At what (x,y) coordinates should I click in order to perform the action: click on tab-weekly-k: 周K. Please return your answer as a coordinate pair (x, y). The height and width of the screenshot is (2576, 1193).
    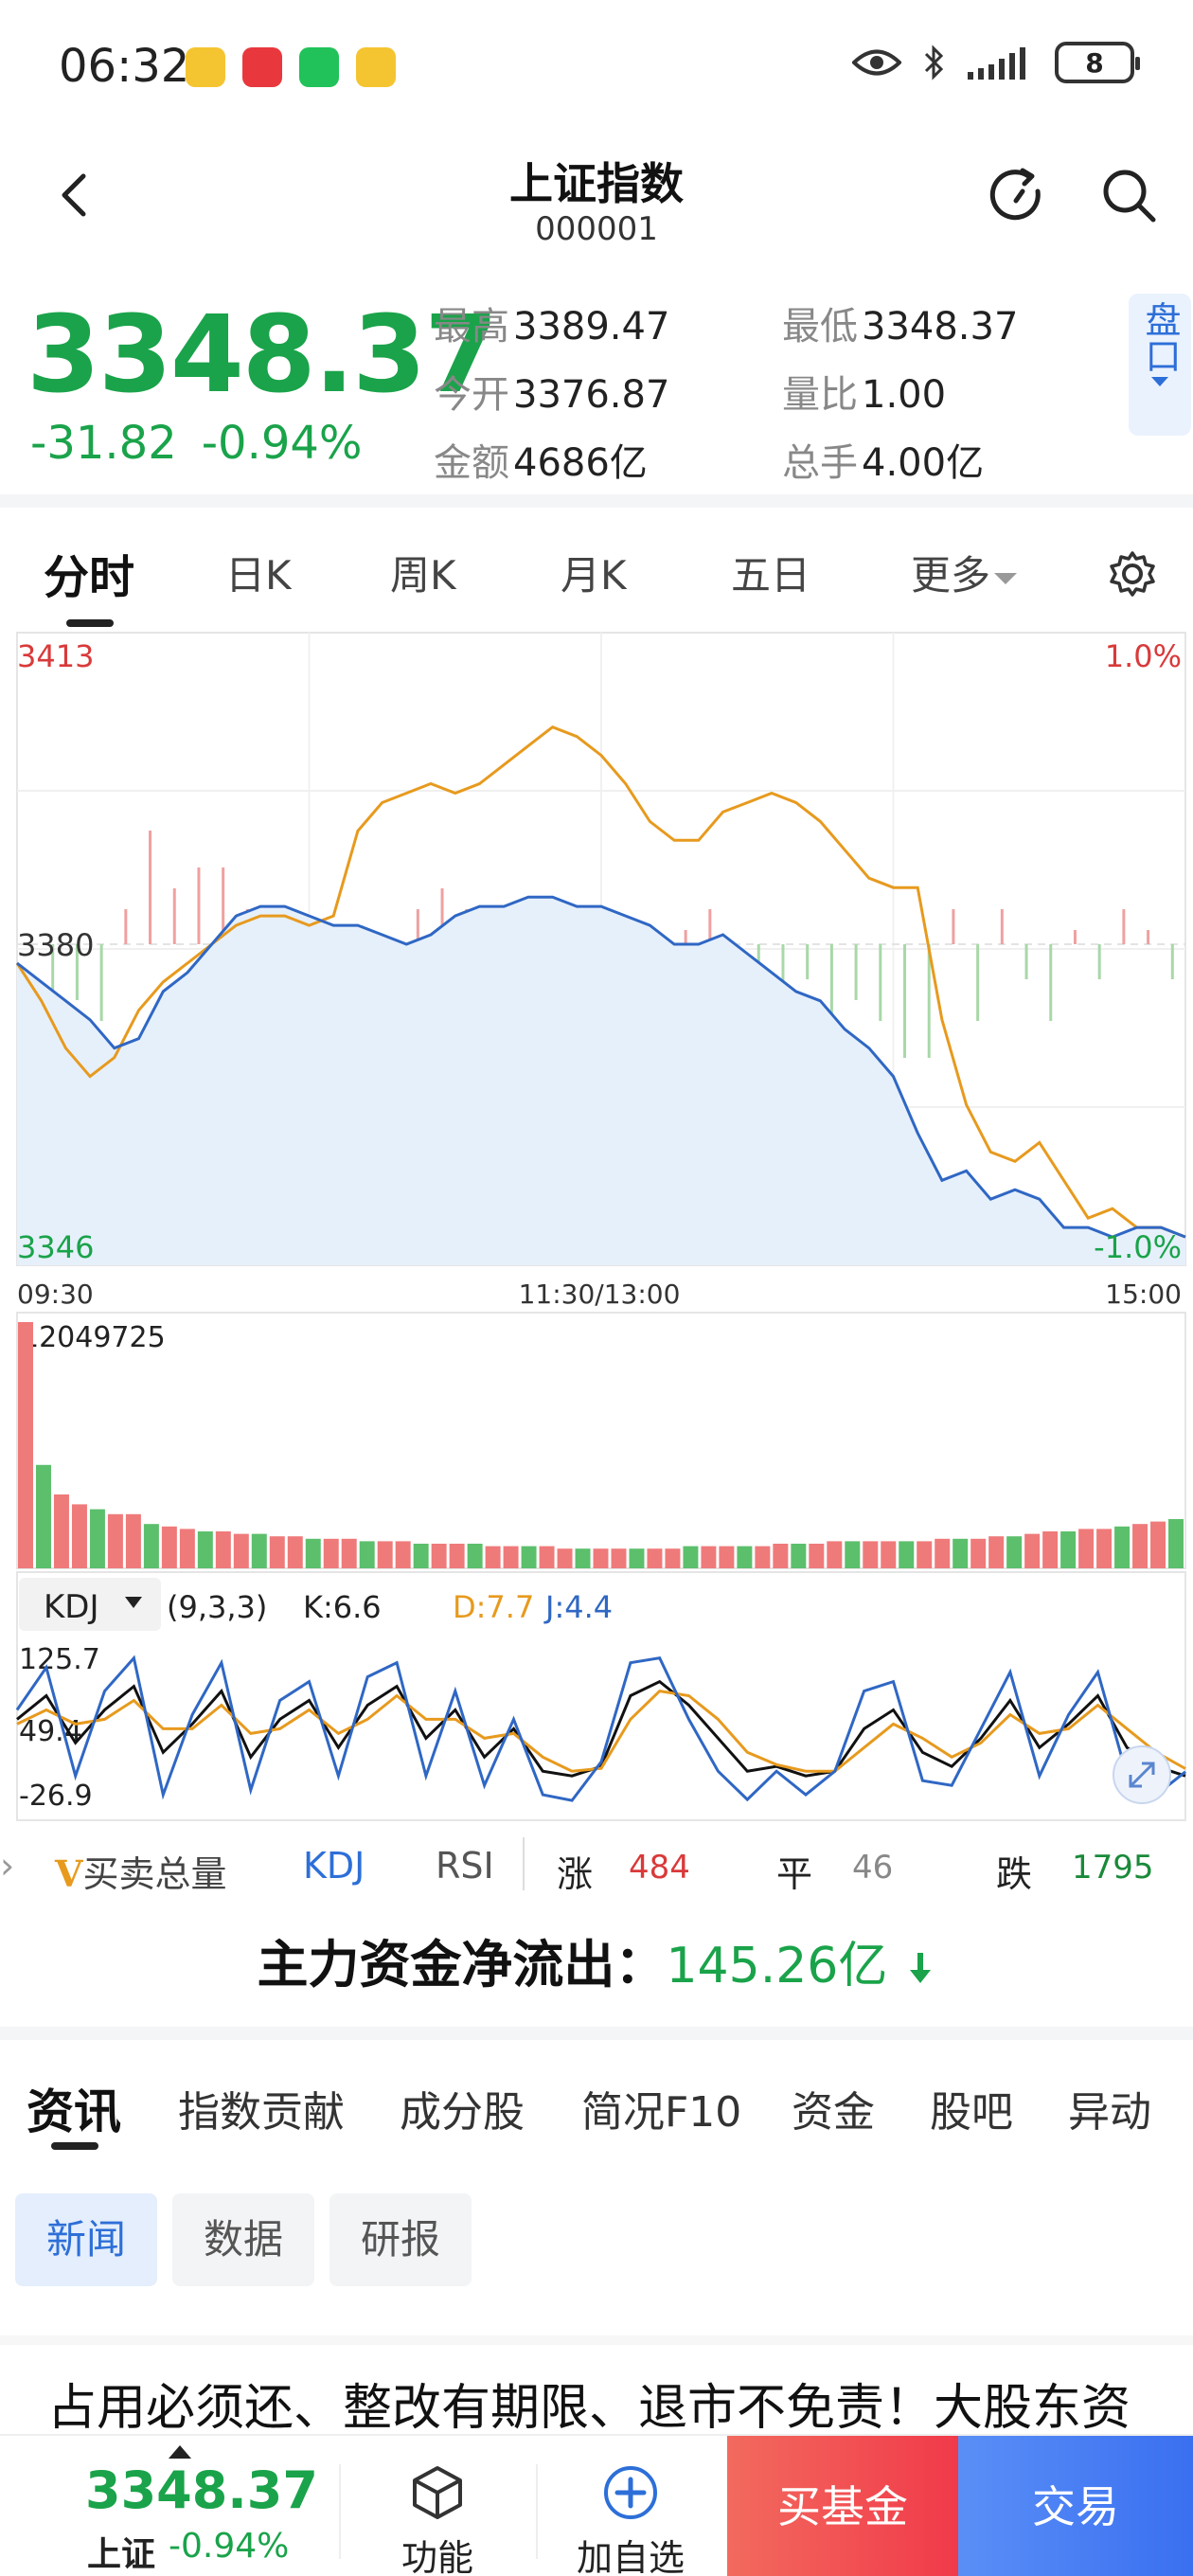
    Looking at the image, I should click on (423, 575).